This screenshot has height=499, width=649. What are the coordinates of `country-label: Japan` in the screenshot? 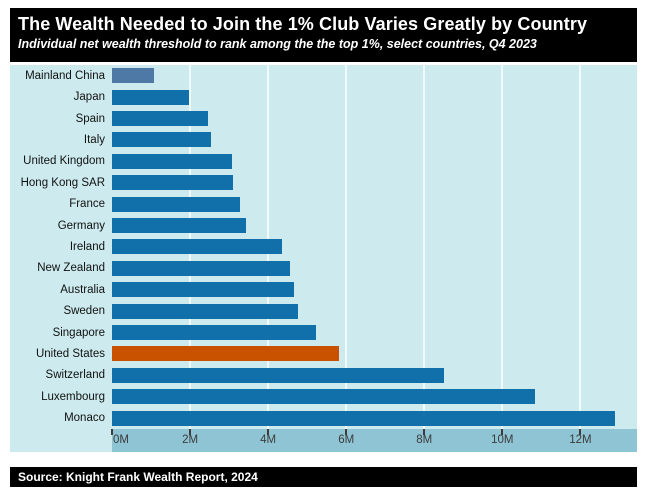 It's located at (89, 97).